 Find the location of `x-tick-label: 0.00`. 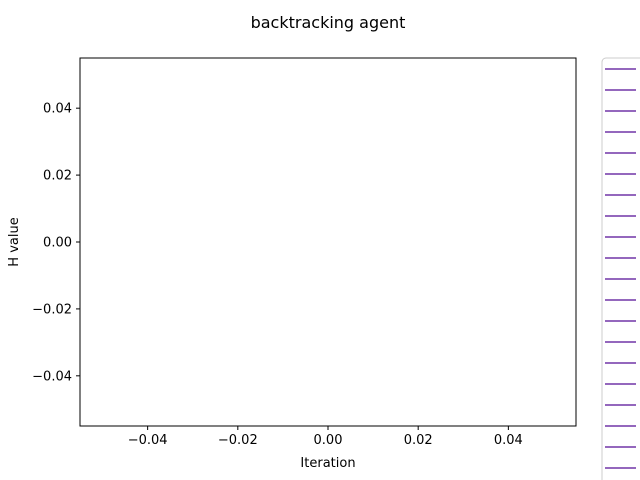

x-tick-label: 0.00 is located at coordinates (328, 440).